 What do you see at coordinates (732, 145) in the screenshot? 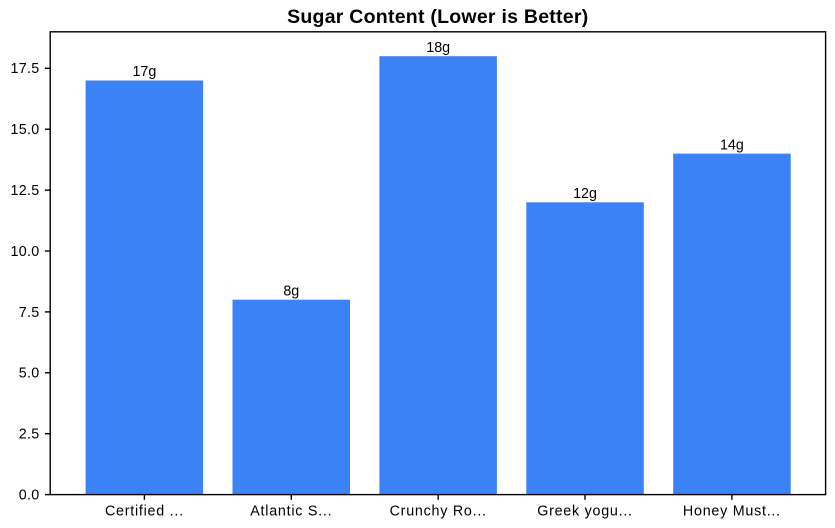
I see `svg-text: 14g` at bounding box center [732, 145].